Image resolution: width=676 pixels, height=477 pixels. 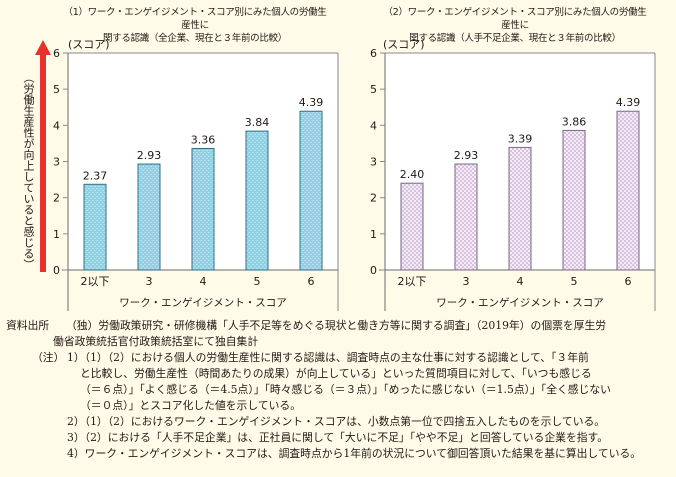 I want to click on data-label: 3.84, so click(x=257, y=122).